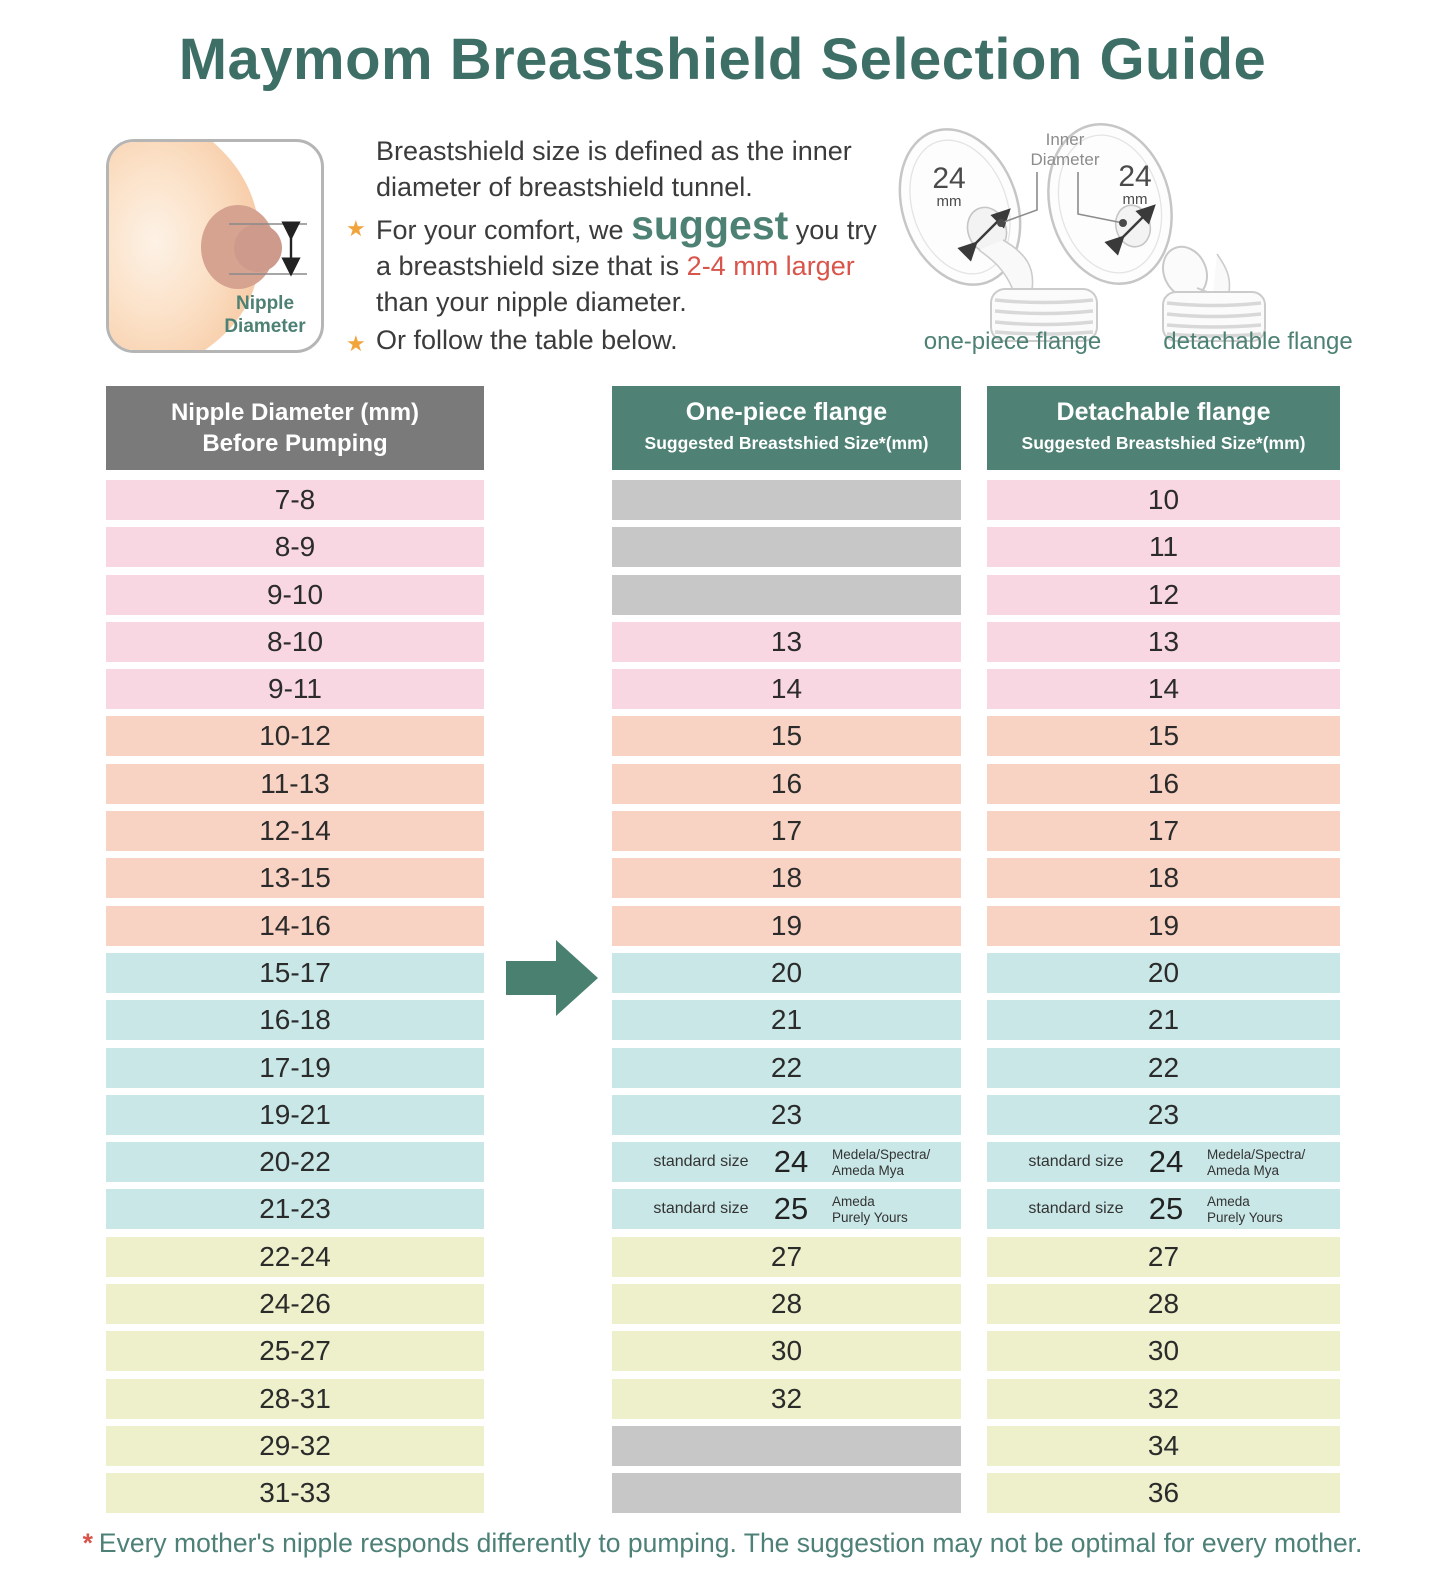  What do you see at coordinates (1065, 149) in the screenshot?
I see `inner-diameter-label: Inner Diameter` at bounding box center [1065, 149].